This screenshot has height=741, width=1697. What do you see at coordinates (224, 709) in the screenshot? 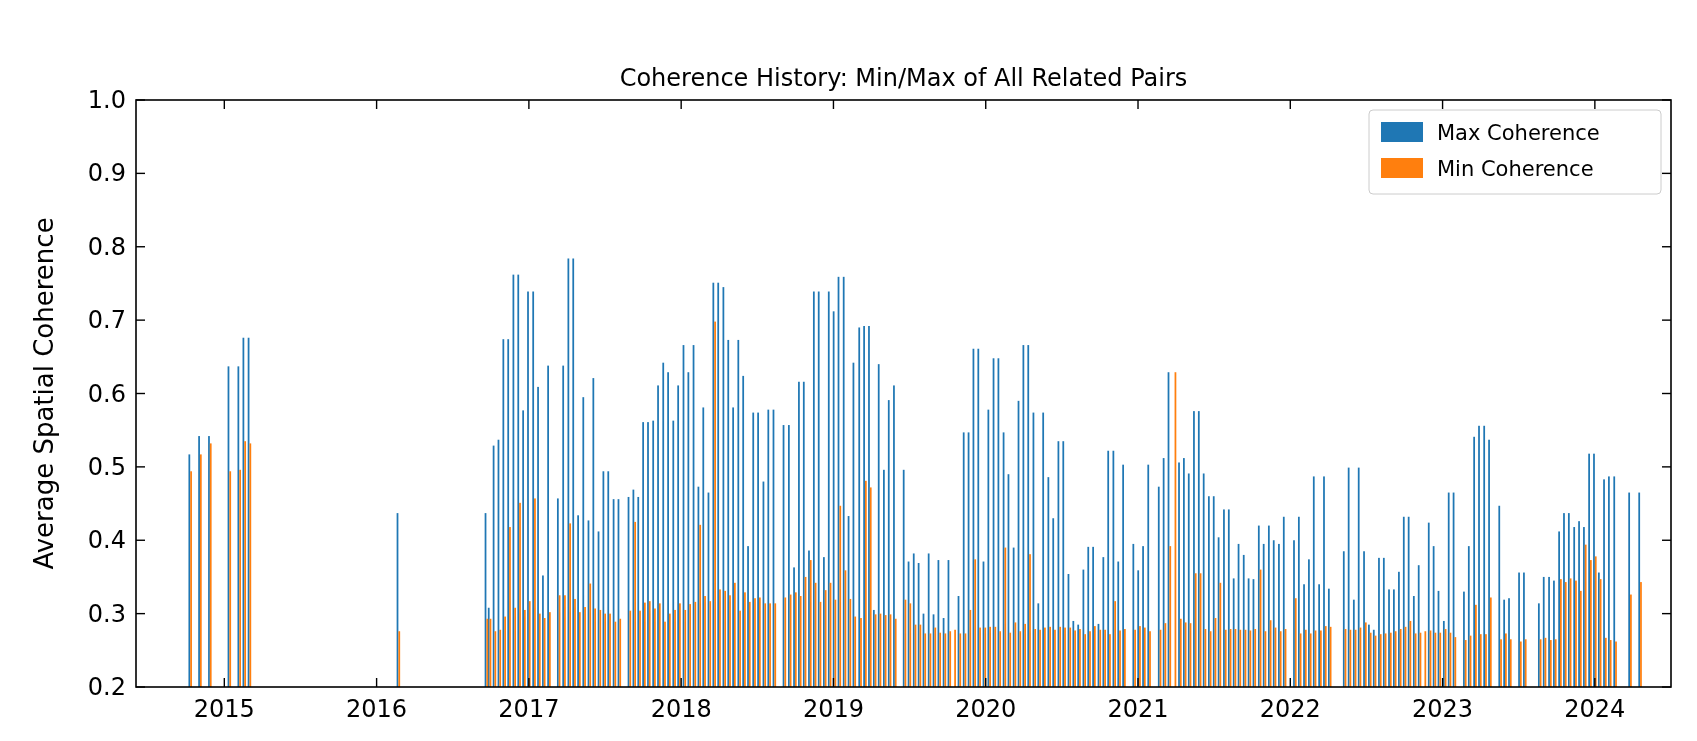
I see `x-tick-label: 2015` at bounding box center [224, 709].